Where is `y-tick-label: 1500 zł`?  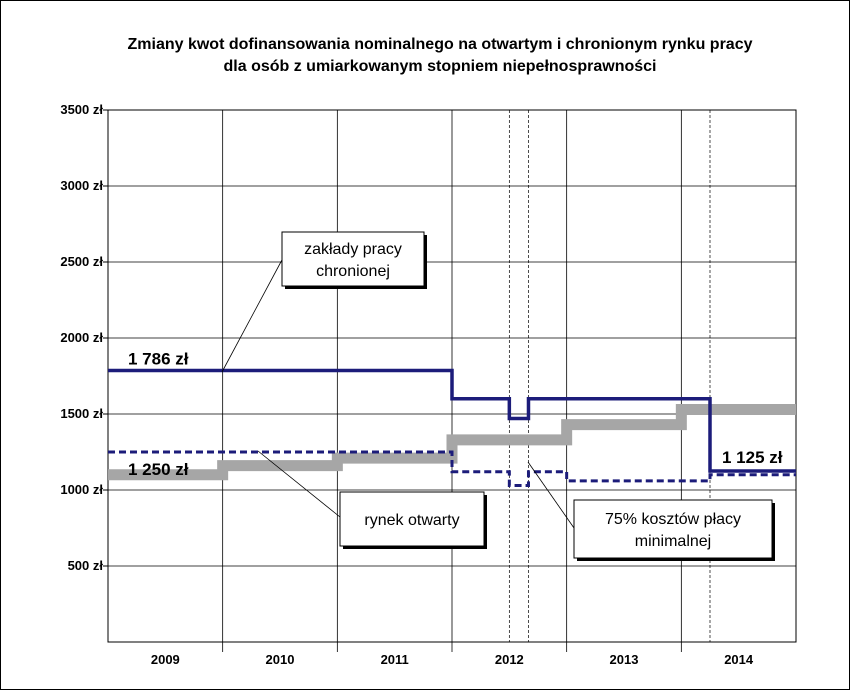
y-tick-label: 1500 zł is located at coordinates (81, 413).